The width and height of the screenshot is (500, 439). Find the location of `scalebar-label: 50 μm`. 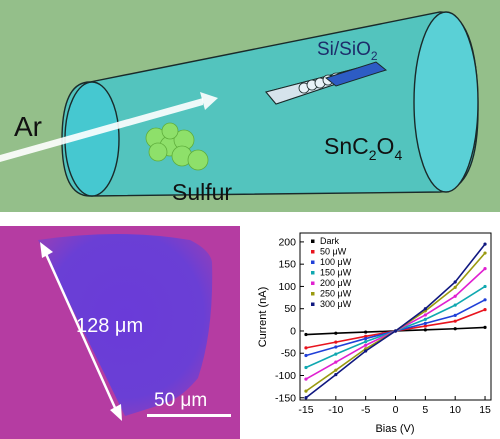

scalebar-label: 50 μm is located at coordinates (180, 400).